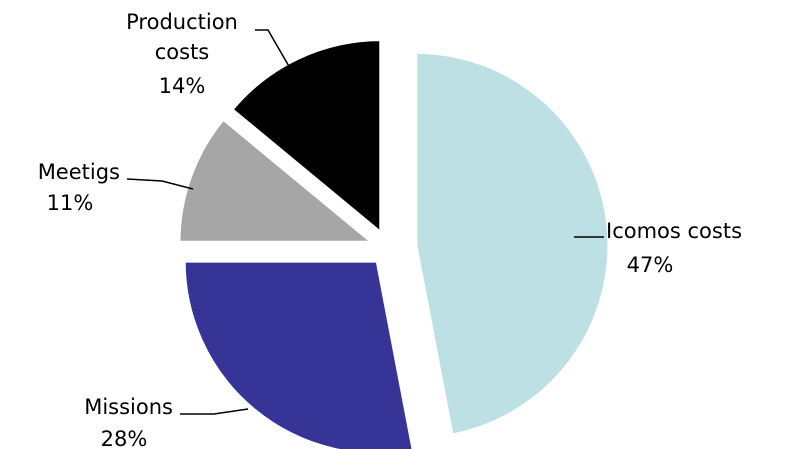 The height and width of the screenshot is (449, 811). I want to click on leader-line-missions, so click(214, 411).